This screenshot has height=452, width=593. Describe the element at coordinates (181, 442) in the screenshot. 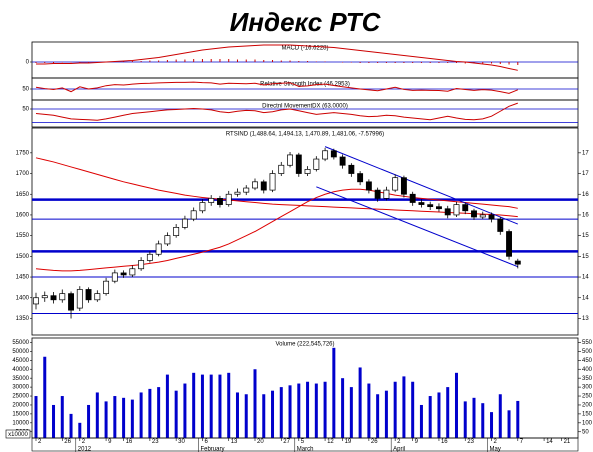

I see `x-tick-label: 30` at that location.